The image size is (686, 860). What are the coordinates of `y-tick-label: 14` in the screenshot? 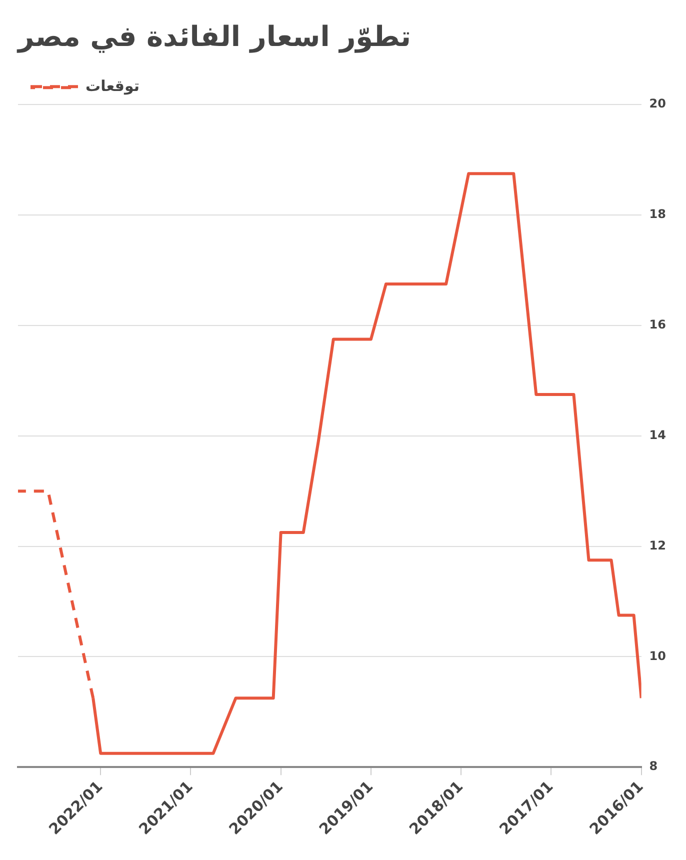 It's located at (657, 435).